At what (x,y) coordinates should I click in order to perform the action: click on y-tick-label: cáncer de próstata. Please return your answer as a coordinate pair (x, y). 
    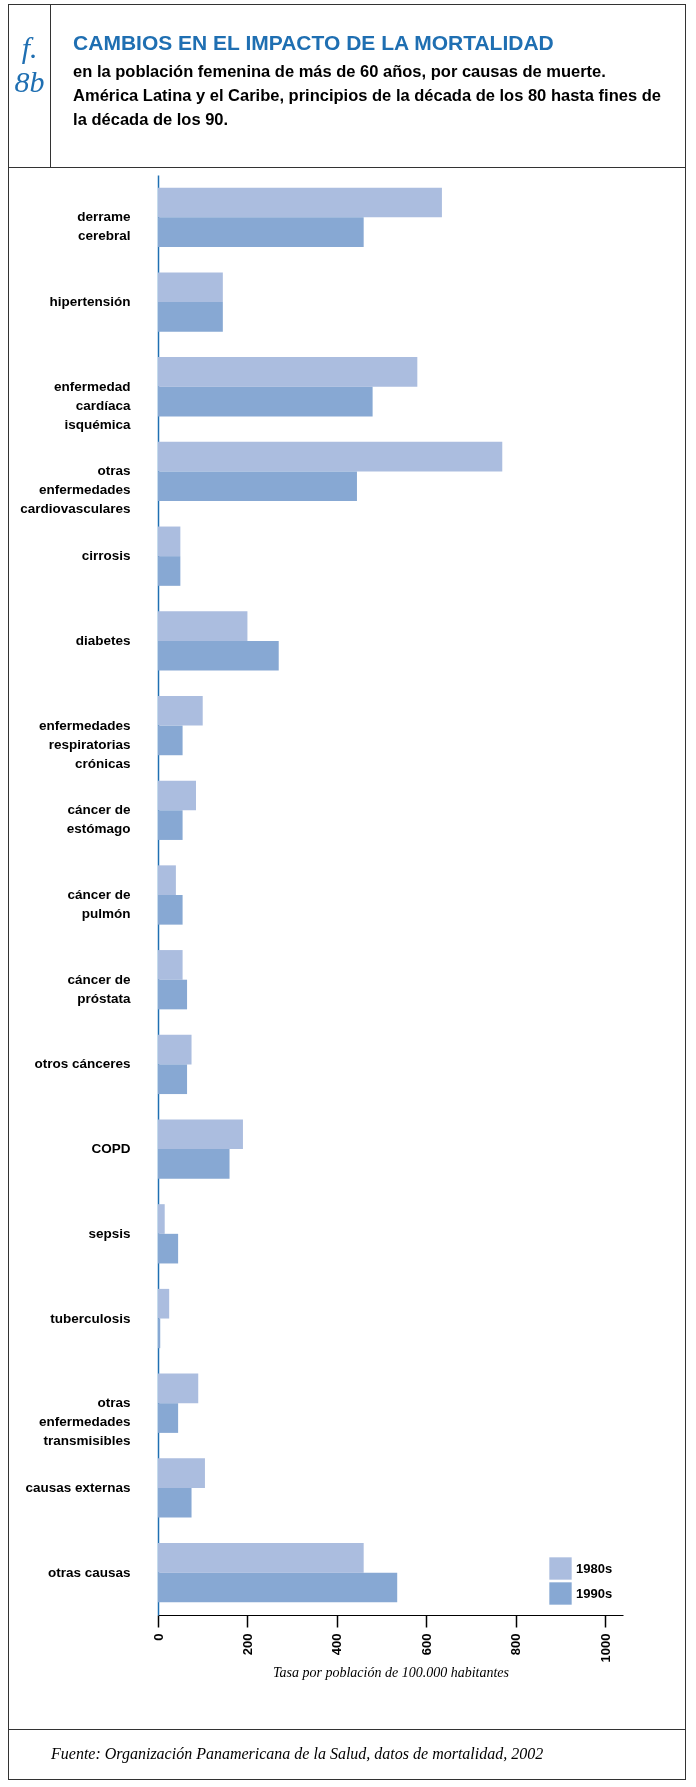
    Looking at the image, I should click on (99, 988).